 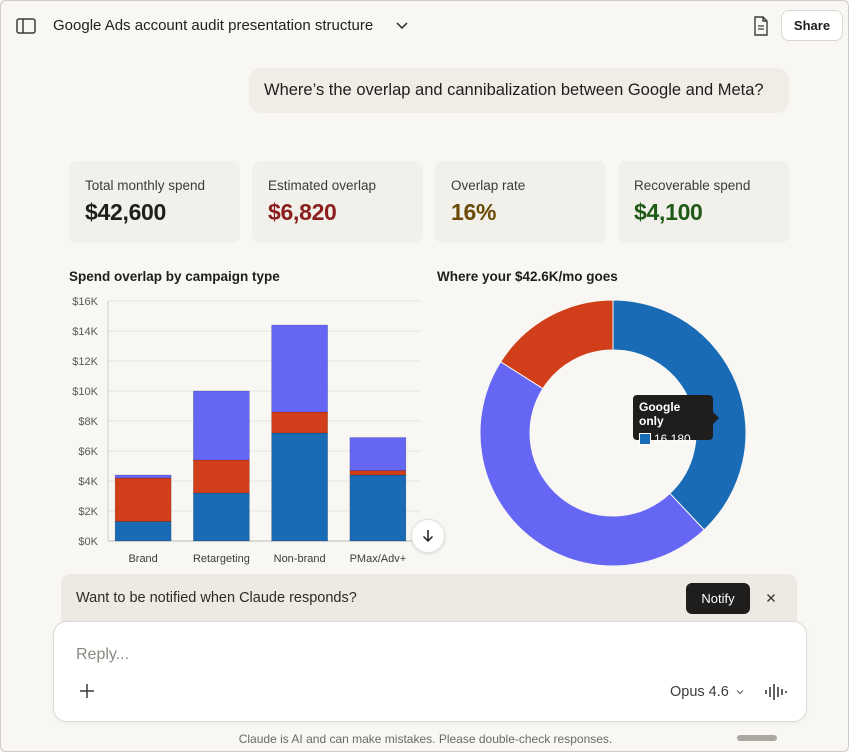 What do you see at coordinates (302, 212) in the screenshot?
I see `stat-value: $6,820` at bounding box center [302, 212].